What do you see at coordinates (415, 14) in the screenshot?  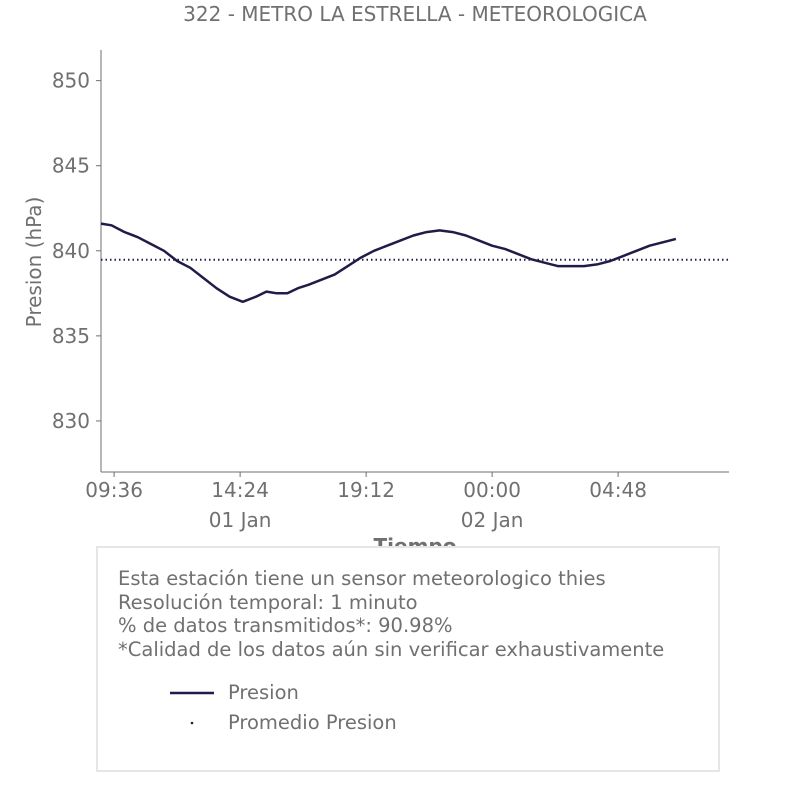 I see `chart-title: 322 - METRO LA ESTRELLA - METEOROLOGICA` at bounding box center [415, 14].